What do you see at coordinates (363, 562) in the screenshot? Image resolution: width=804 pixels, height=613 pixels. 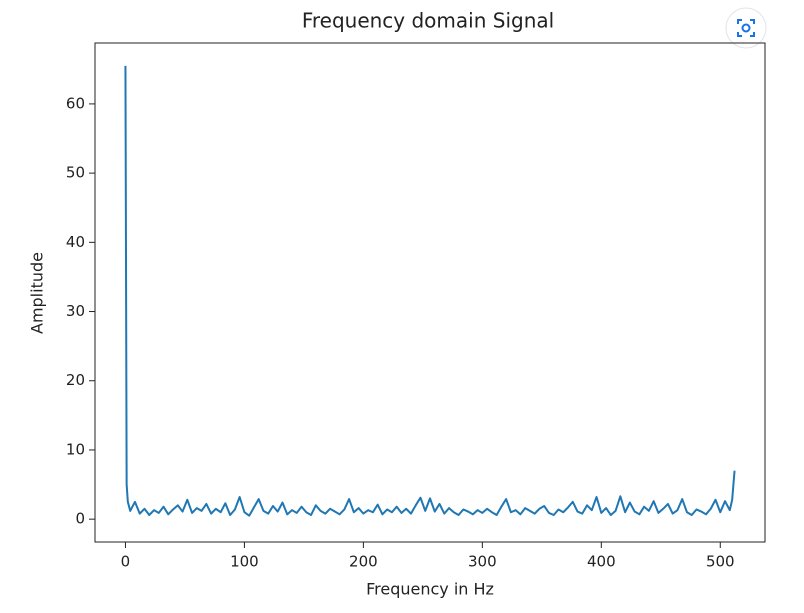 I see `x-tick-label: 200` at bounding box center [363, 562].